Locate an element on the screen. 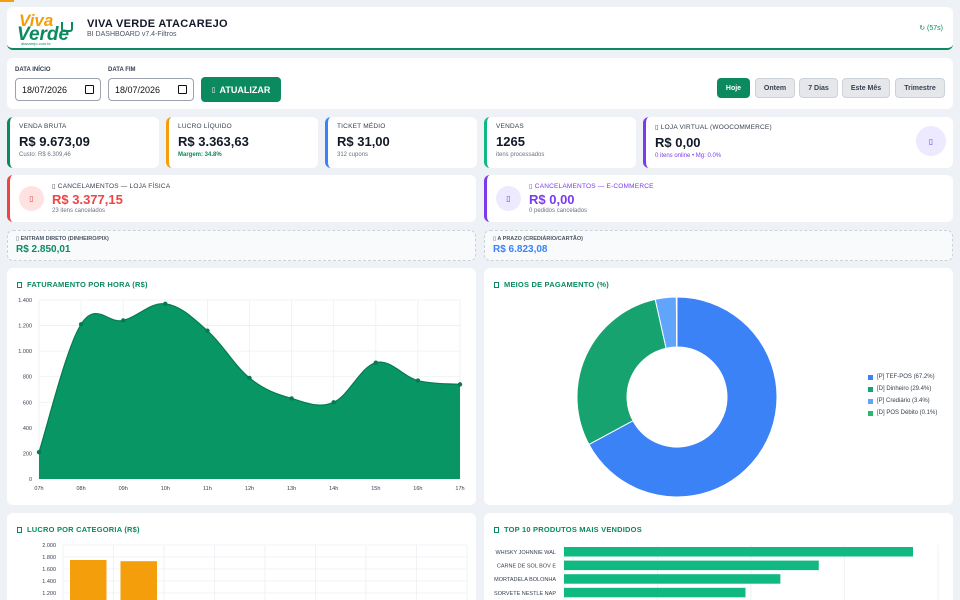 The image size is (960, 600). x-tick-label: 16h is located at coordinates (417, 489).